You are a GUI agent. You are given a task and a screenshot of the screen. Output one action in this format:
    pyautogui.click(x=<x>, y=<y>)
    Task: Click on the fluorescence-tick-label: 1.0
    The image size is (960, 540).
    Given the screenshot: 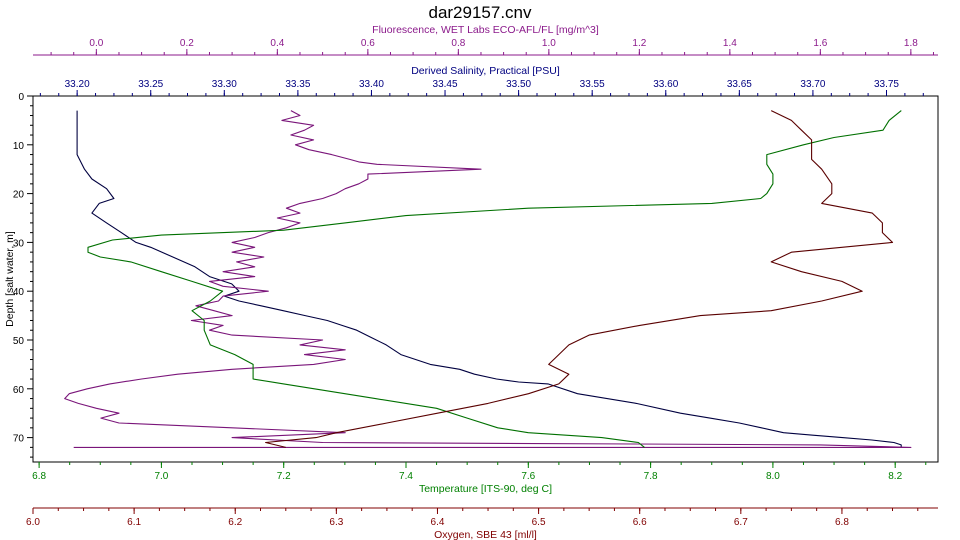 What is the action you would take?
    pyautogui.click(x=549, y=43)
    